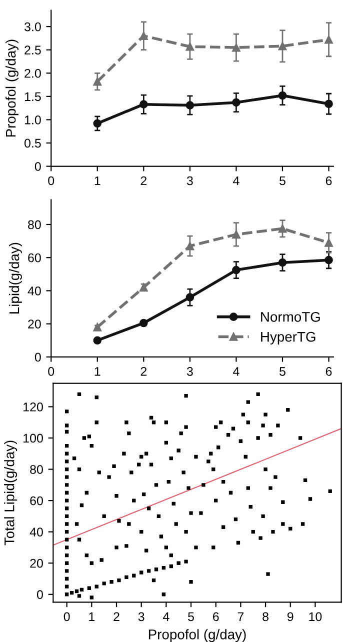 The image size is (343, 642). What do you see at coordinates (32, 73) in the screenshot?
I see `y-tick-label: 2.0` at bounding box center [32, 73].